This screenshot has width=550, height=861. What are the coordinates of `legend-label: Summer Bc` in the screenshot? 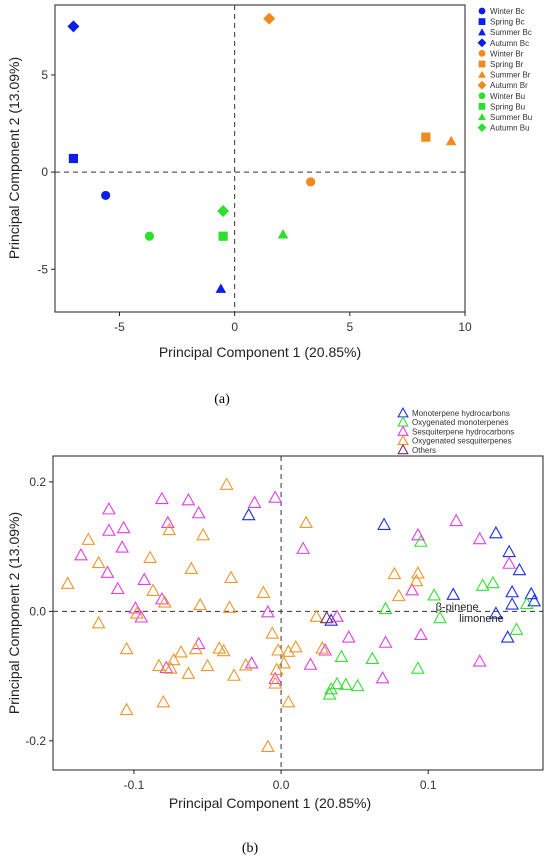 It's located at (511, 32).